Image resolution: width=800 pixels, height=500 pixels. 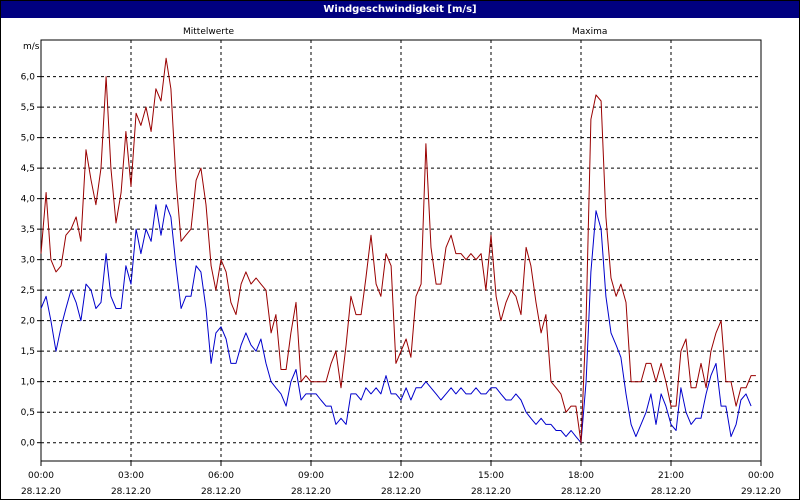 What do you see at coordinates (400, 9) in the screenshot?
I see `chart-title: Windgeschwindigkeit [m/s]` at bounding box center [400, 9].